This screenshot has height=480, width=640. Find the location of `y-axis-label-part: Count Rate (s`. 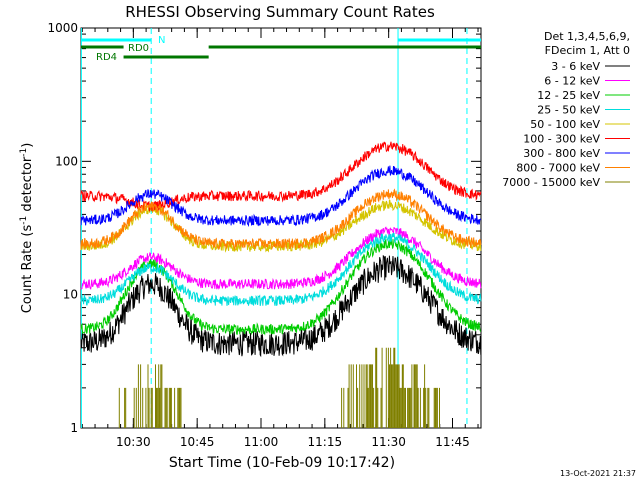

y-axis-label-part: Count Rate (s is located at coordinates (27, 269).